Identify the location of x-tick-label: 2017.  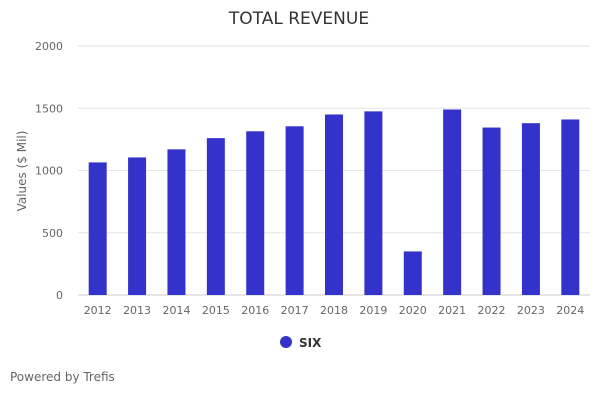
(295, 310).